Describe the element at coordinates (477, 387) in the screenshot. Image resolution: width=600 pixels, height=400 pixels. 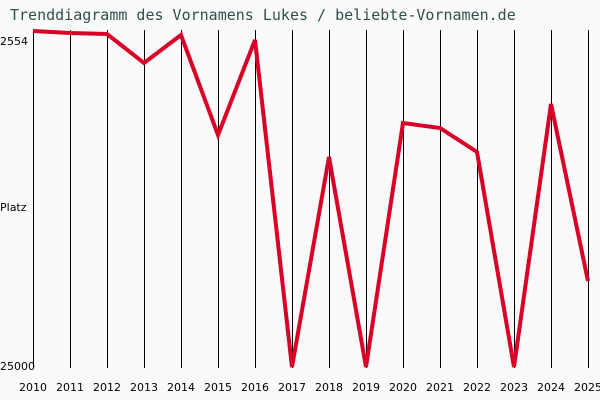
I see `x-tick-label: 2022` at that location.